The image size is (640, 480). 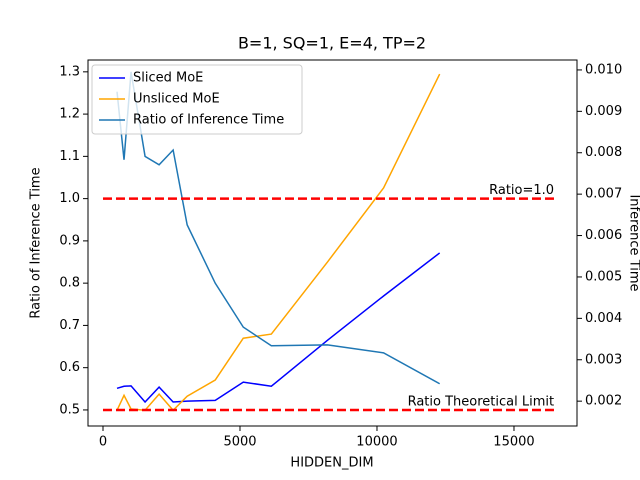 I want to click on y-tick-label: 1.0, so click(x=69, y=198).